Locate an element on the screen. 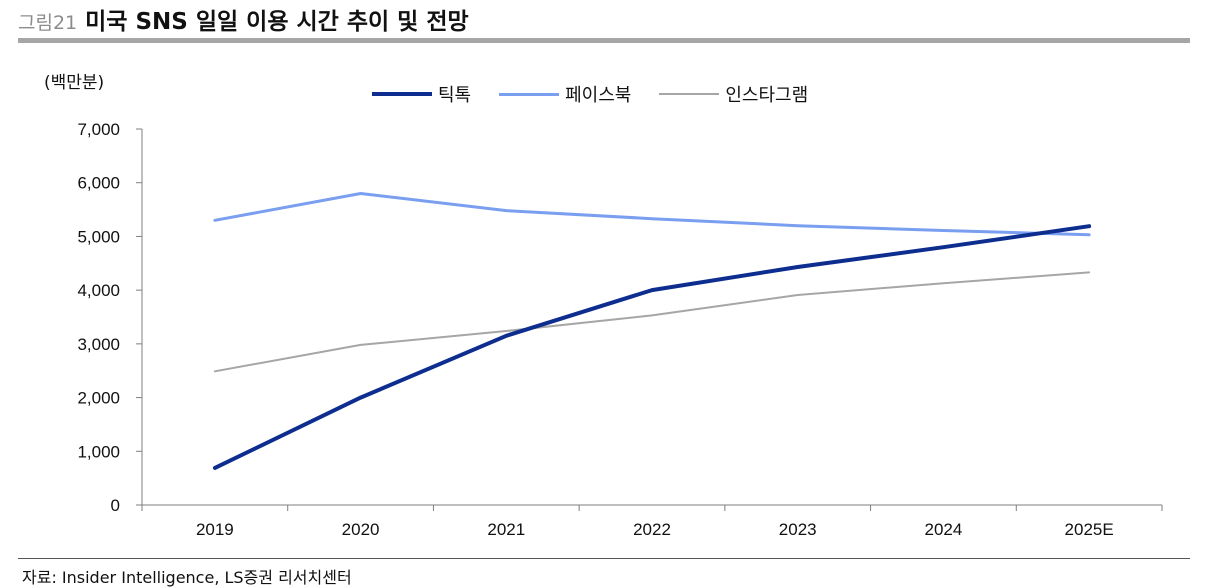 This screenshot has width=1230, height=588. x-tick-label: 2021 is located at coordinates (506, 529).